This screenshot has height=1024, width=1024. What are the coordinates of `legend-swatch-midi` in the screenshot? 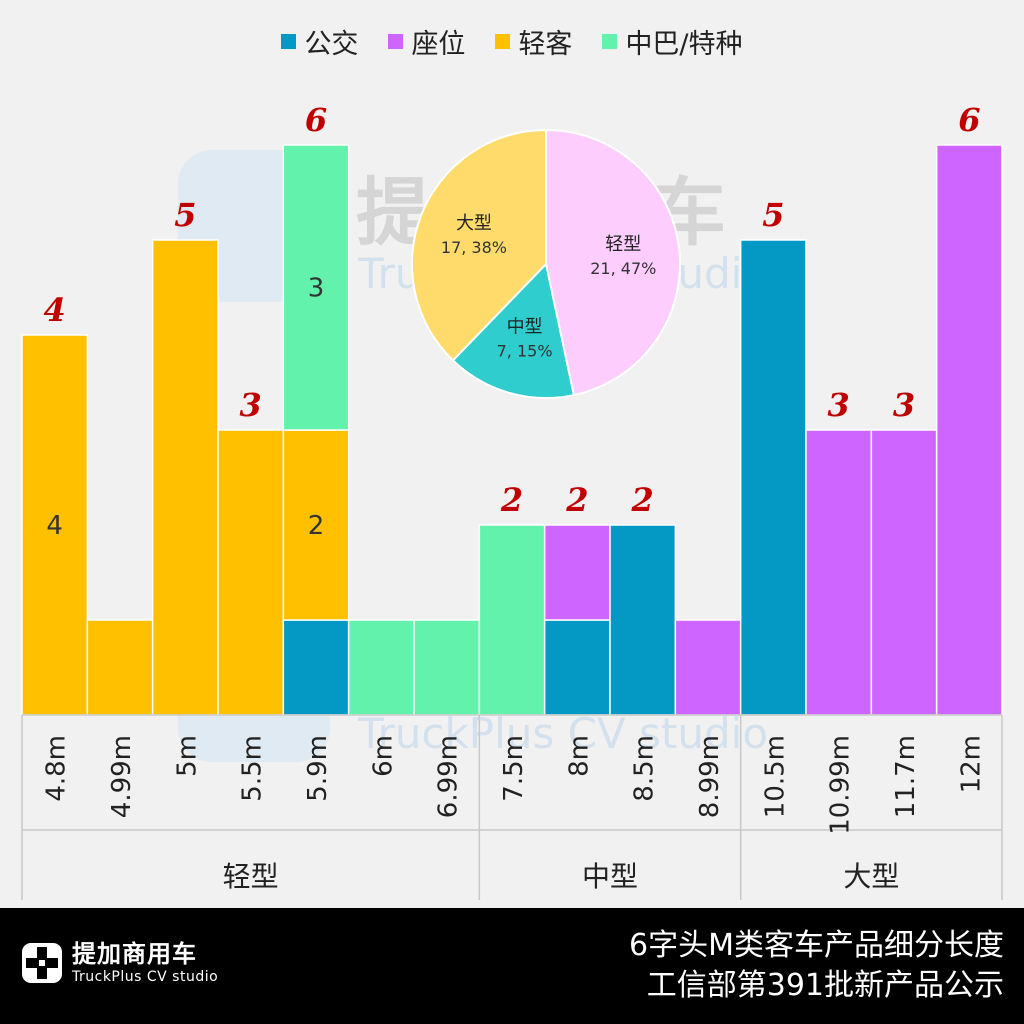 It's located at (610, 41).